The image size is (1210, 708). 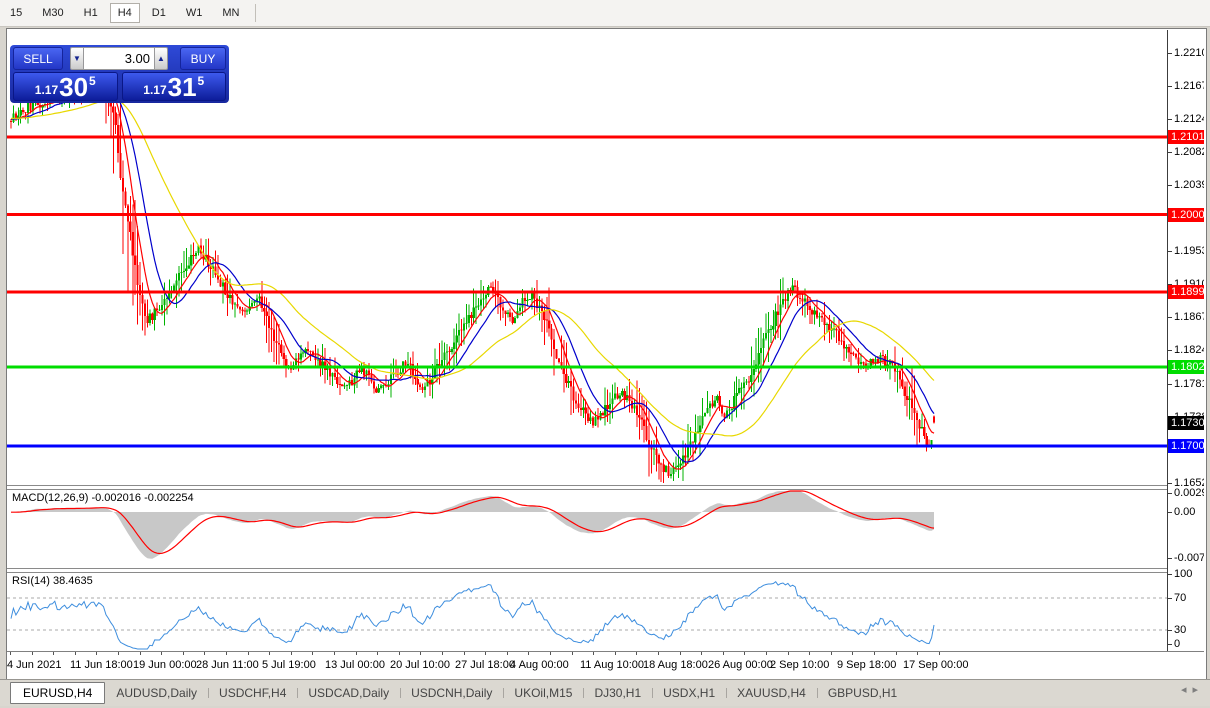 What do you see at coordinates (689, 693) in the screenshot?
I see `chart-tab-usdx: USDX,H1` at bounding box center [689, 693].